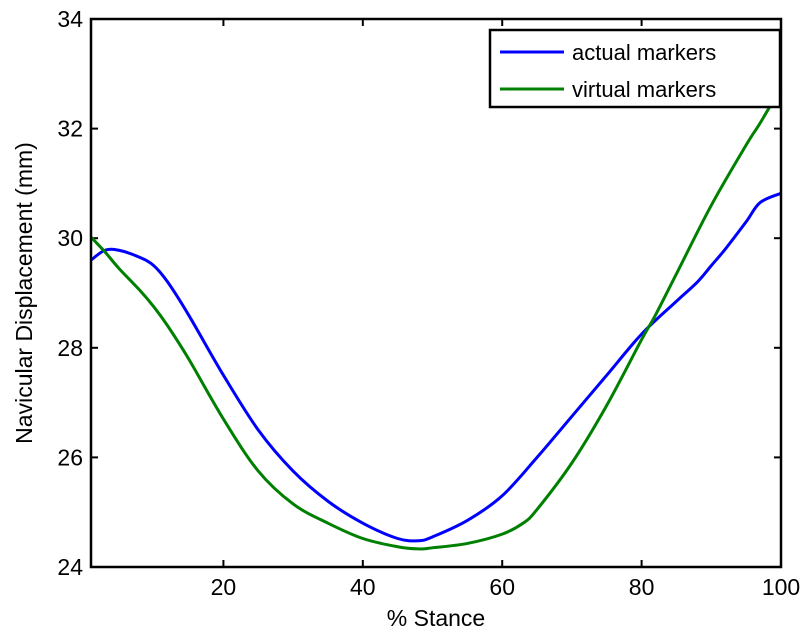 The image size is (811, 636). I want to click on y-tick-label: 26, so click(70, 457).